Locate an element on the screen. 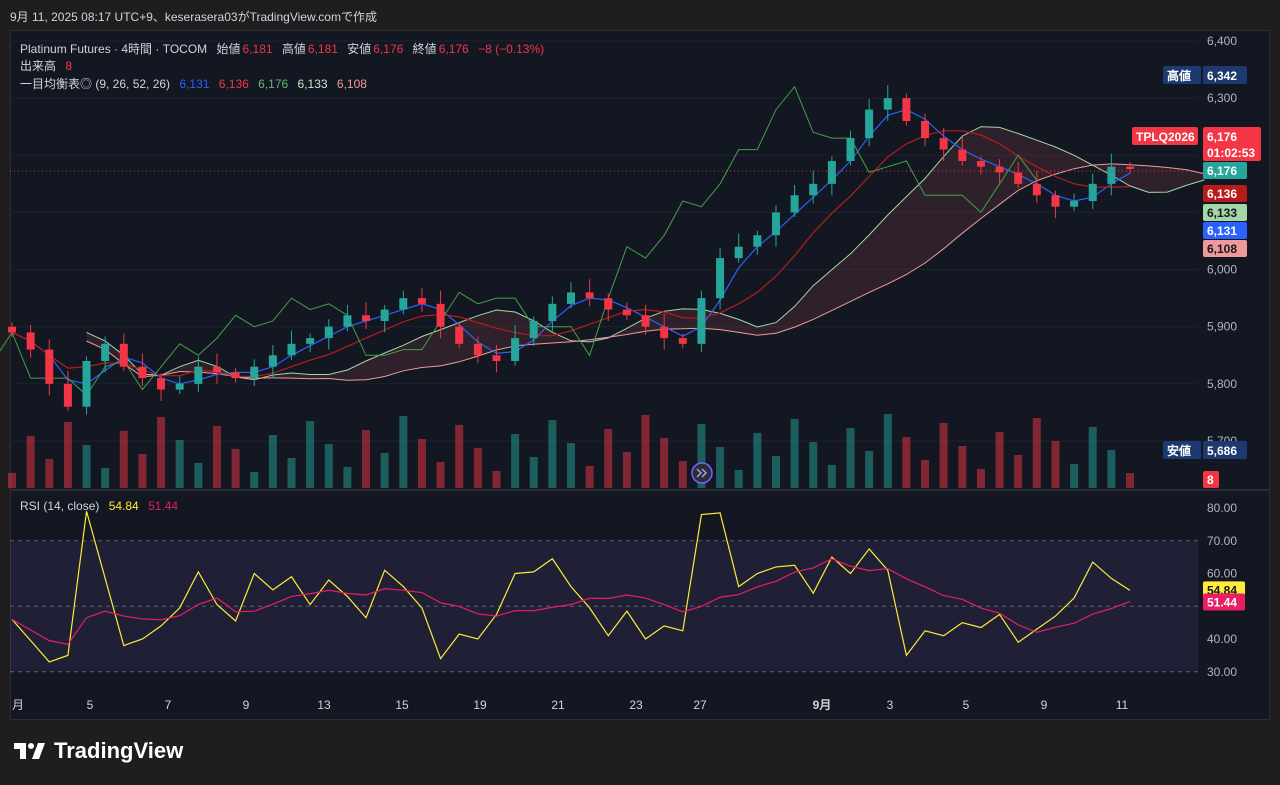 This screenshot has width=1280, height=785. high-tag-value-bg is located at coordinates (1225, 75).